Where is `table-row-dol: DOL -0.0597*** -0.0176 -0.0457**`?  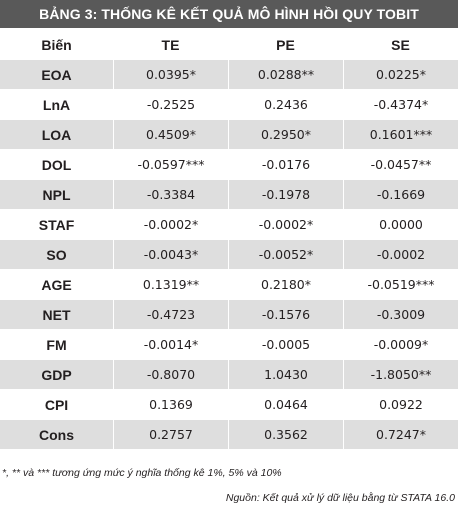 table-row-dol: DOL -0.0597*** -0.0176 -0.0457** is located at coordinates (229, 165).